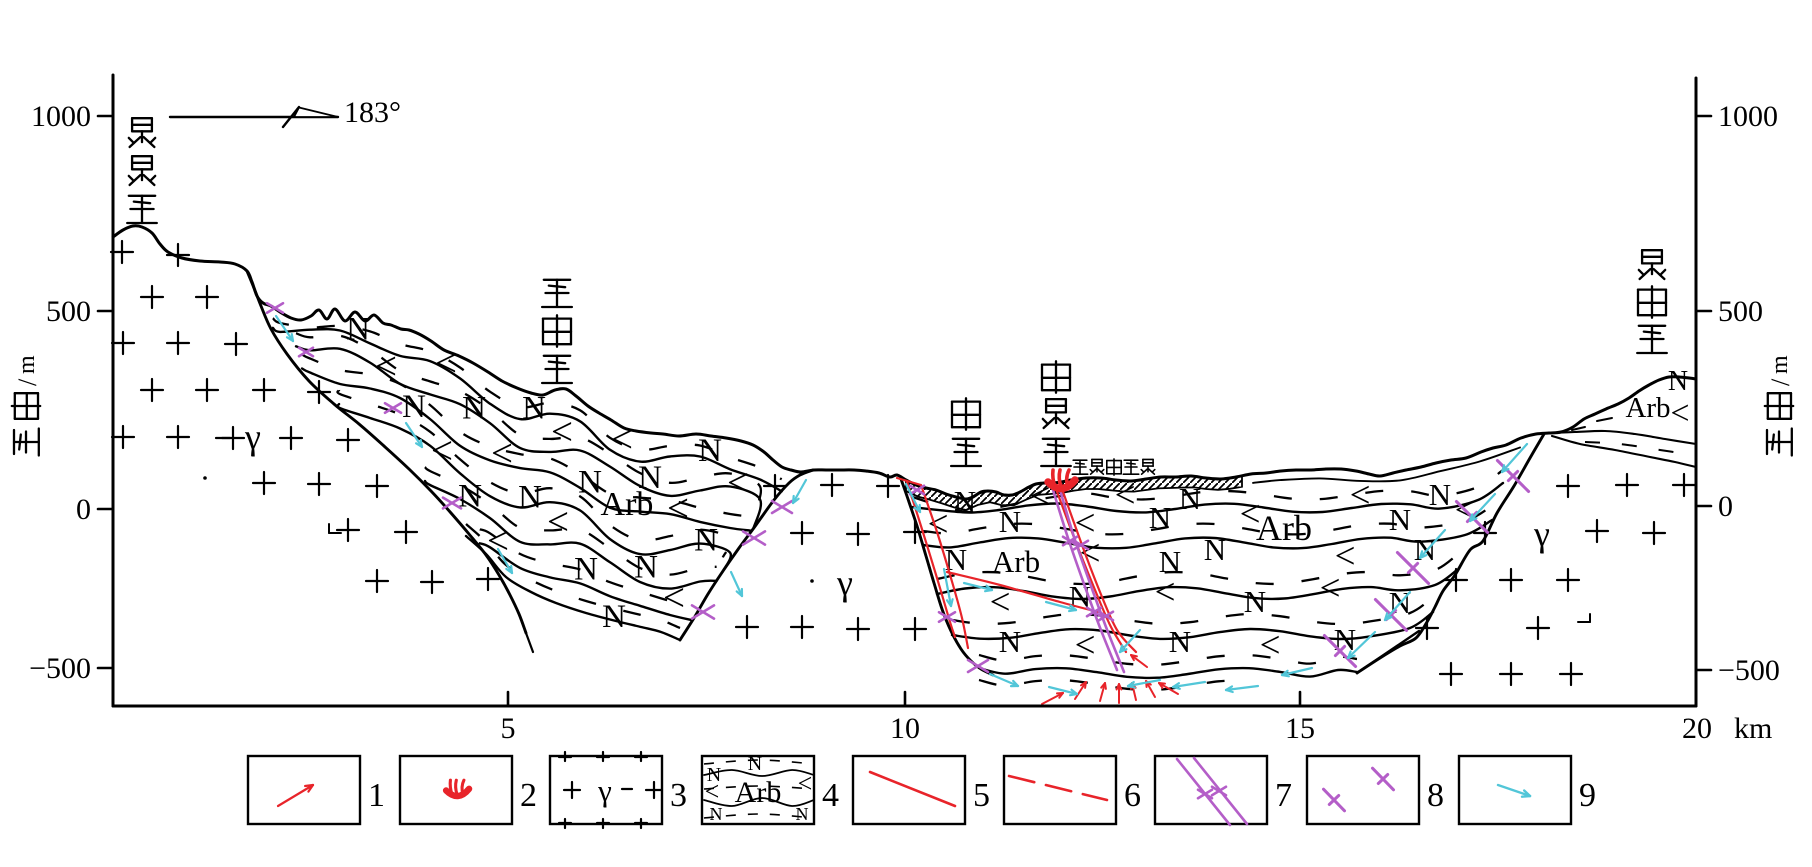 Image resolution: width=1812 pixels, height=867 pixels. I want to click on svg-text: 9, so click(1587, 795).